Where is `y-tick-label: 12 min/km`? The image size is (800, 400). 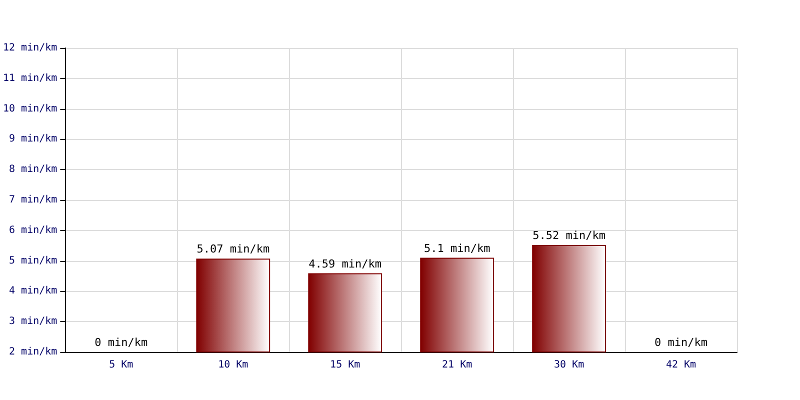 y-tick-label: 12 min/km is located at coordinates (30, 48).